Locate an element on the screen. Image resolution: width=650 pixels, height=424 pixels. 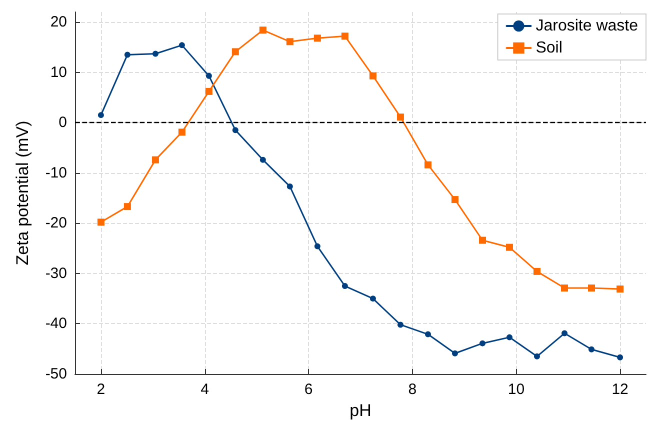
x-tick-label: 4 is located at coordinates (204, 389).